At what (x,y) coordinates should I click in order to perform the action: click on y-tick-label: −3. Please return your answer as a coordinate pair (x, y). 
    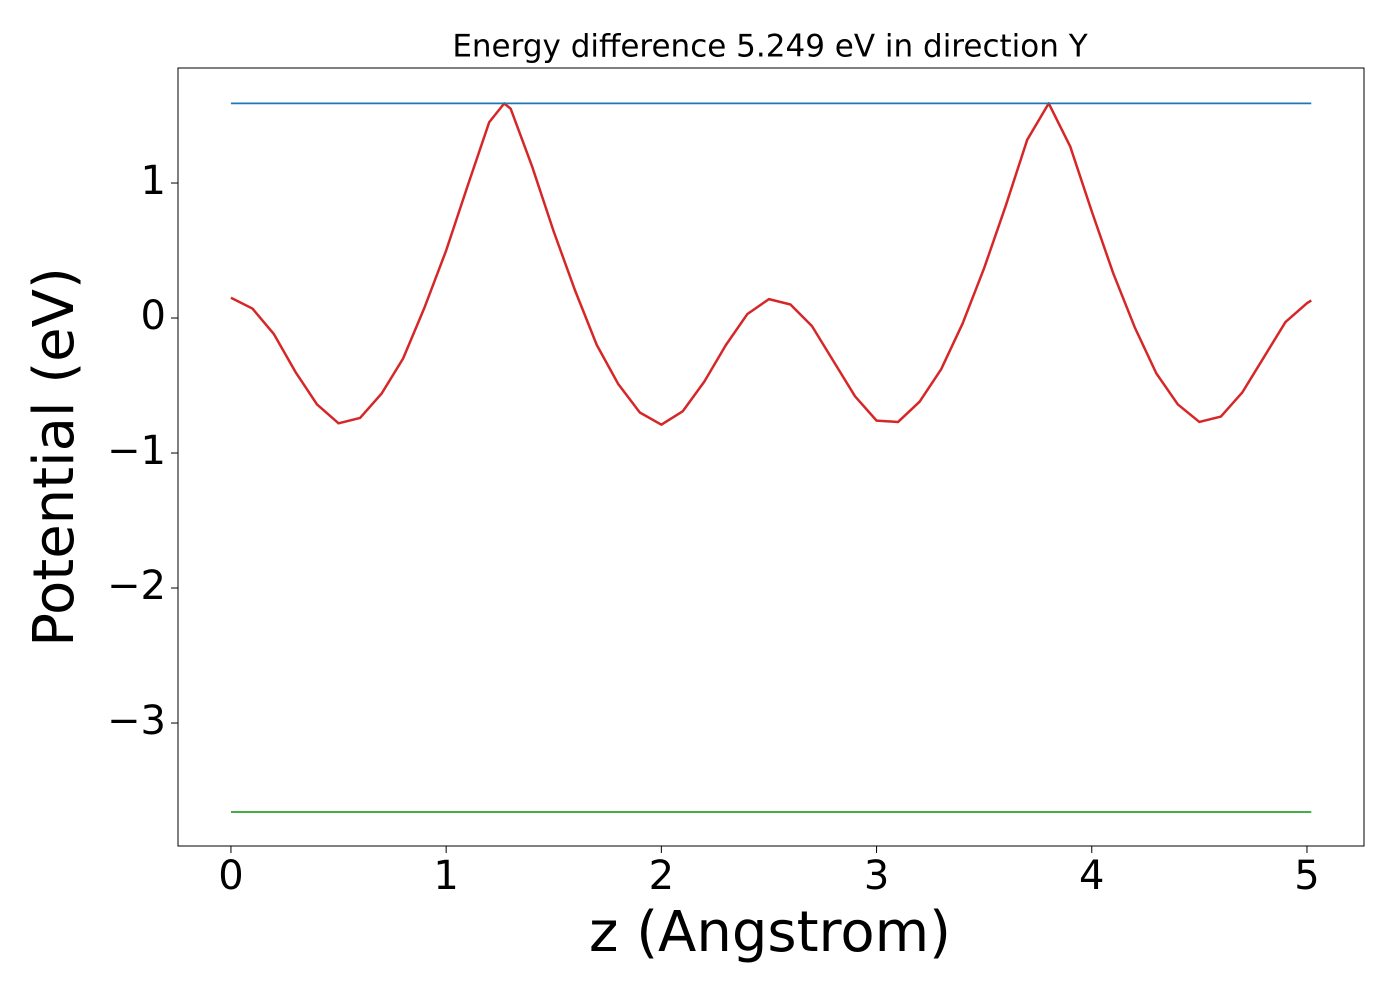
    Looking at the image, I should click on (136, 721).